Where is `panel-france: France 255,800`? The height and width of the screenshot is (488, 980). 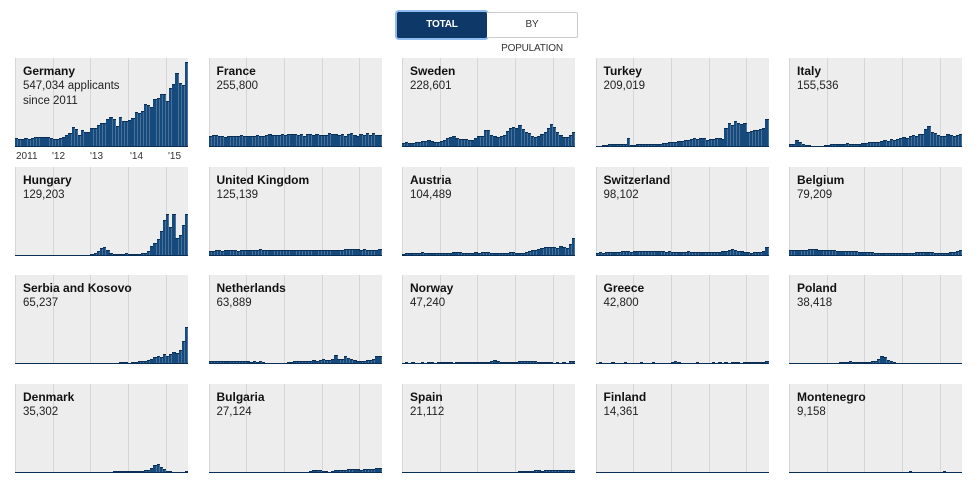
panel-france: France 255,800 is located at coordinates (295, 102).